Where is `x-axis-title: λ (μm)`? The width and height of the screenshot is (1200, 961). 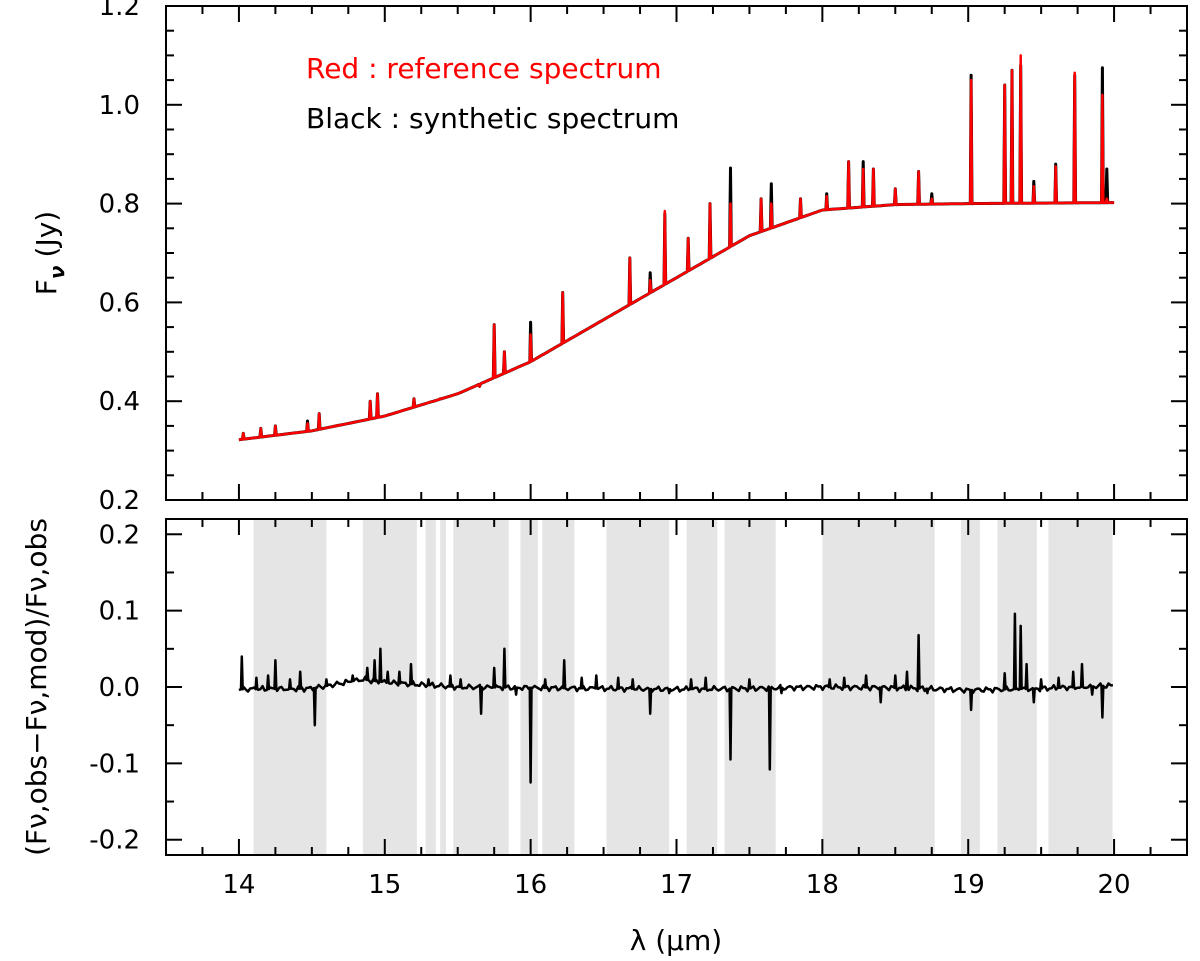 x-axis-title: λ (μm) is located at coordinates (676, 940).